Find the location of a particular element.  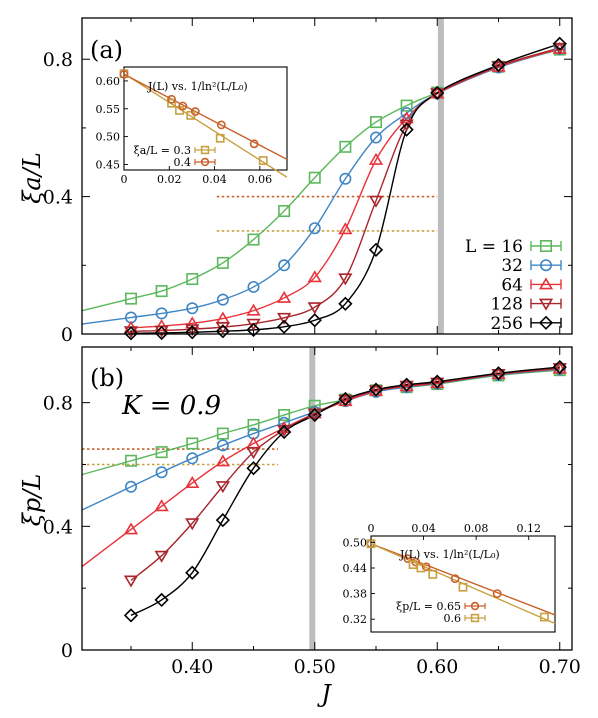

panel-a-ylabel: ξa/L is located at coordinates (32, 178).